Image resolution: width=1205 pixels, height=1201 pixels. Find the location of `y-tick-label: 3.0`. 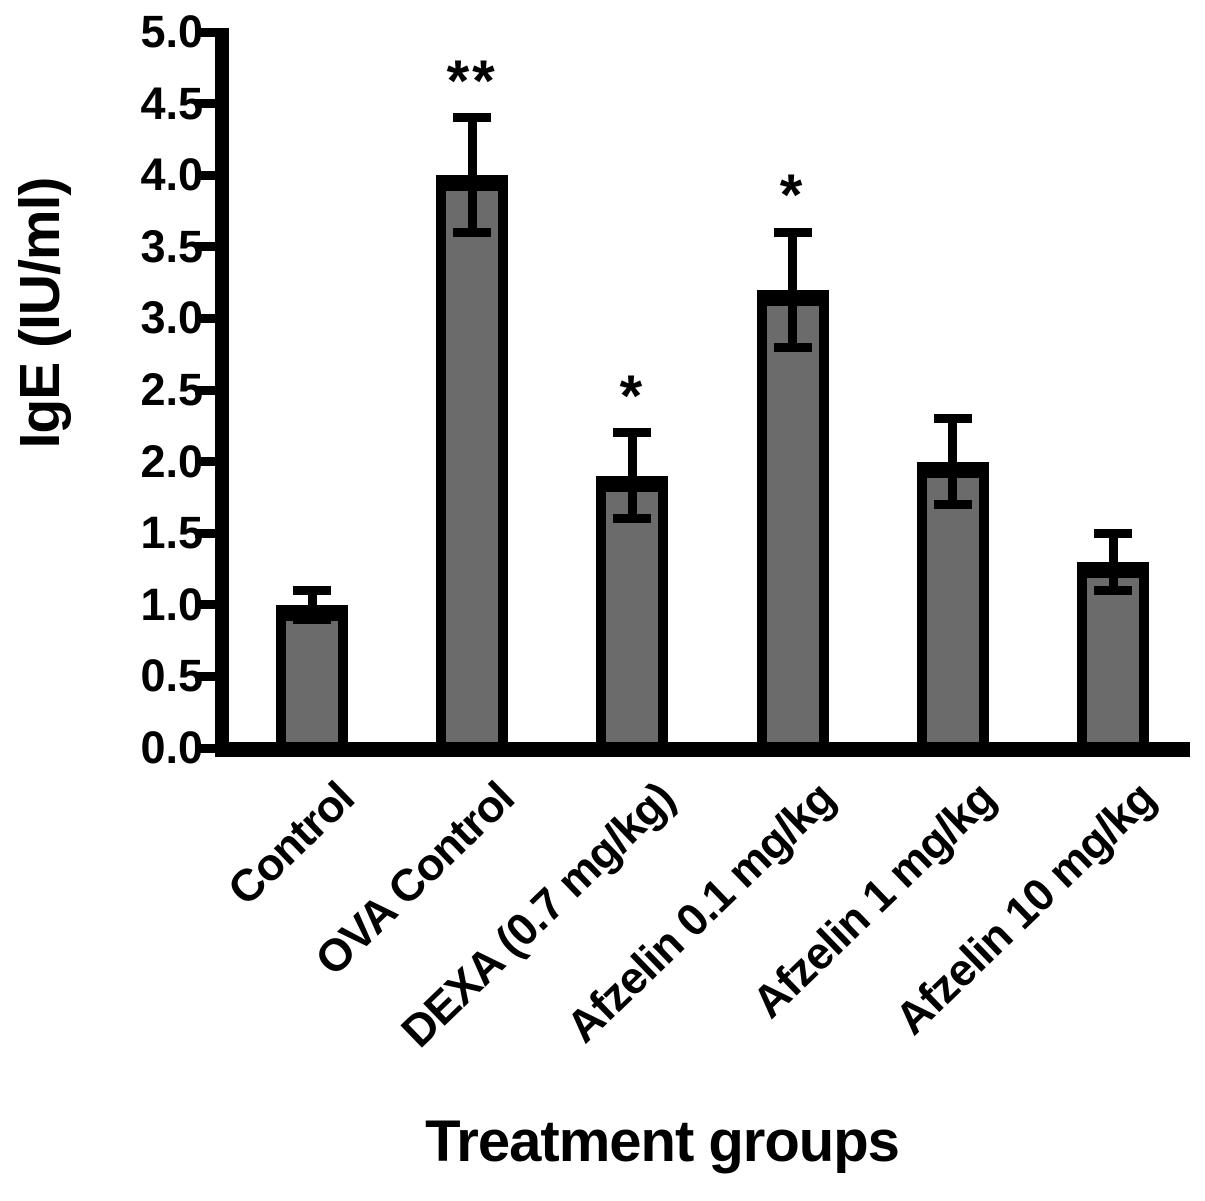

y-tick-label: 3.0 is located at coordinates (171, 318).